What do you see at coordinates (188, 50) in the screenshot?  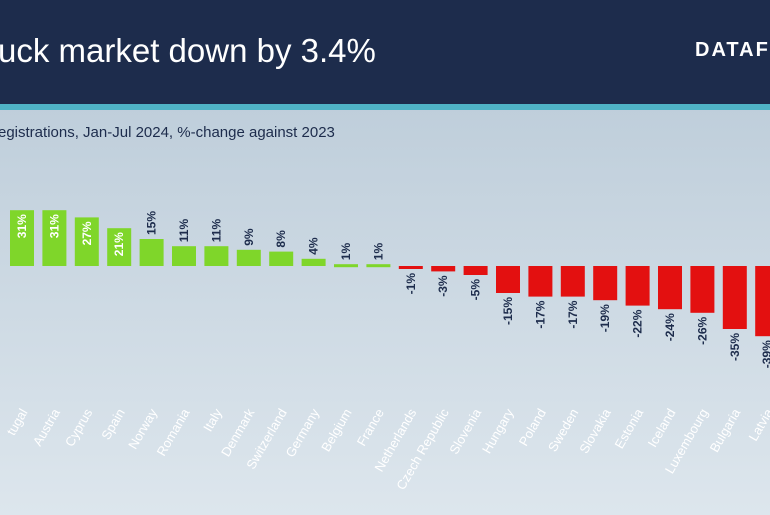 I see `chart-title: uck market down by 3.4%` at bounding box center [188, 50].